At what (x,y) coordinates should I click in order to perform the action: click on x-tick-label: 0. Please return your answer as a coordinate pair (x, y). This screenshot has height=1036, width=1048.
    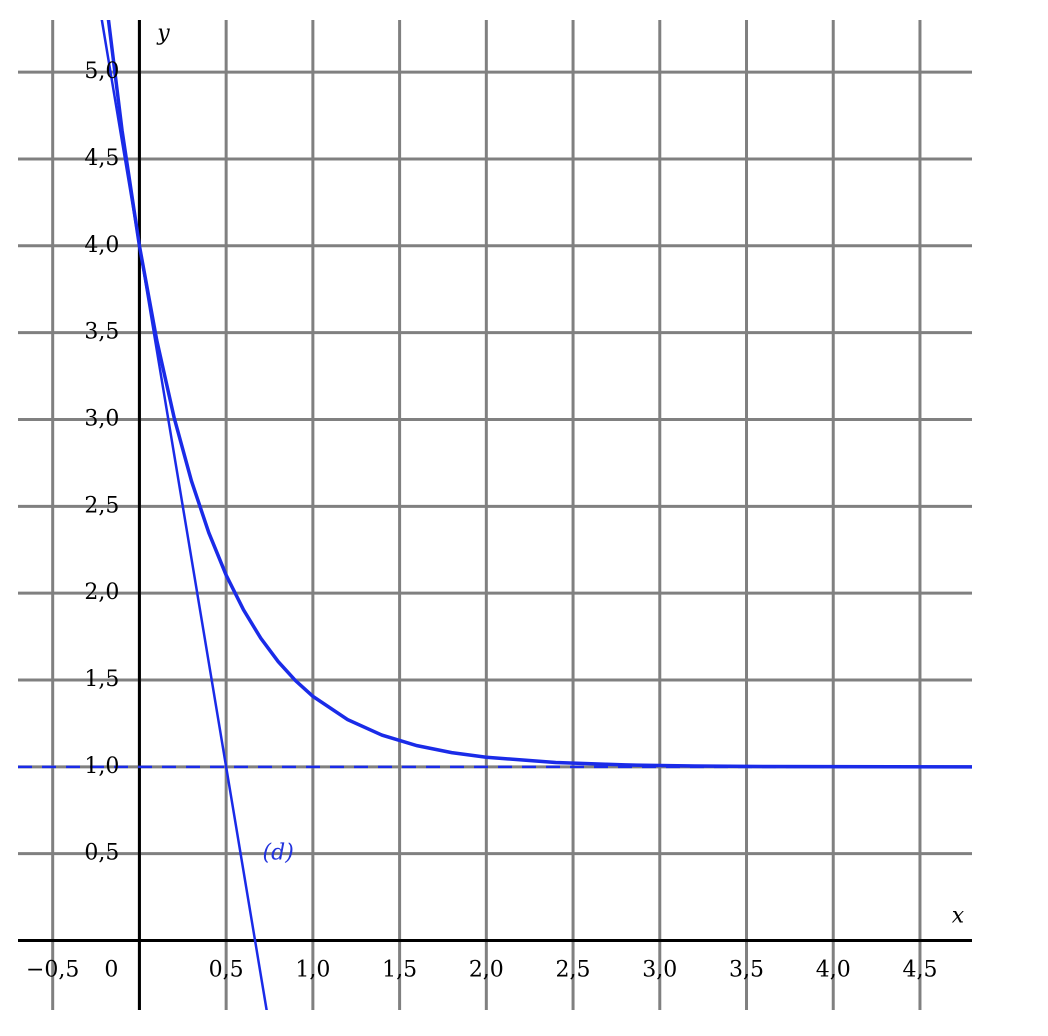
    Looking at the image, I should click on (111, 970).